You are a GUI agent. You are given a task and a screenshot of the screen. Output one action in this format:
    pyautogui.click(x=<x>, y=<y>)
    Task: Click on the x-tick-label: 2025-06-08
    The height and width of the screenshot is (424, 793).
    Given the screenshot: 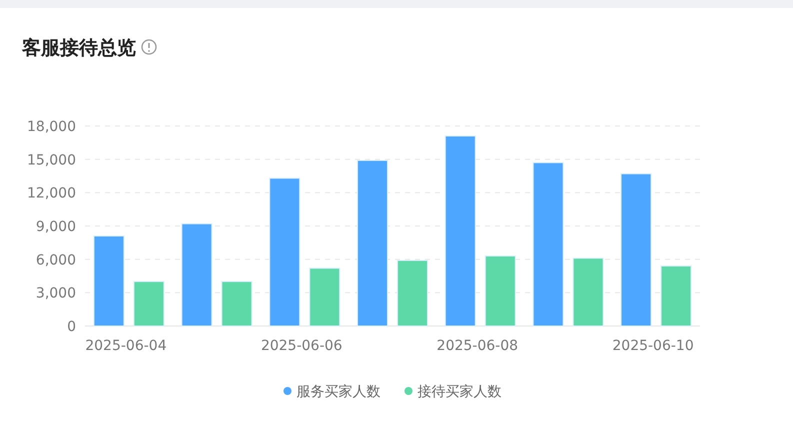 What is the action you would take?
    pyautogui.click(x=477, y=346)
    